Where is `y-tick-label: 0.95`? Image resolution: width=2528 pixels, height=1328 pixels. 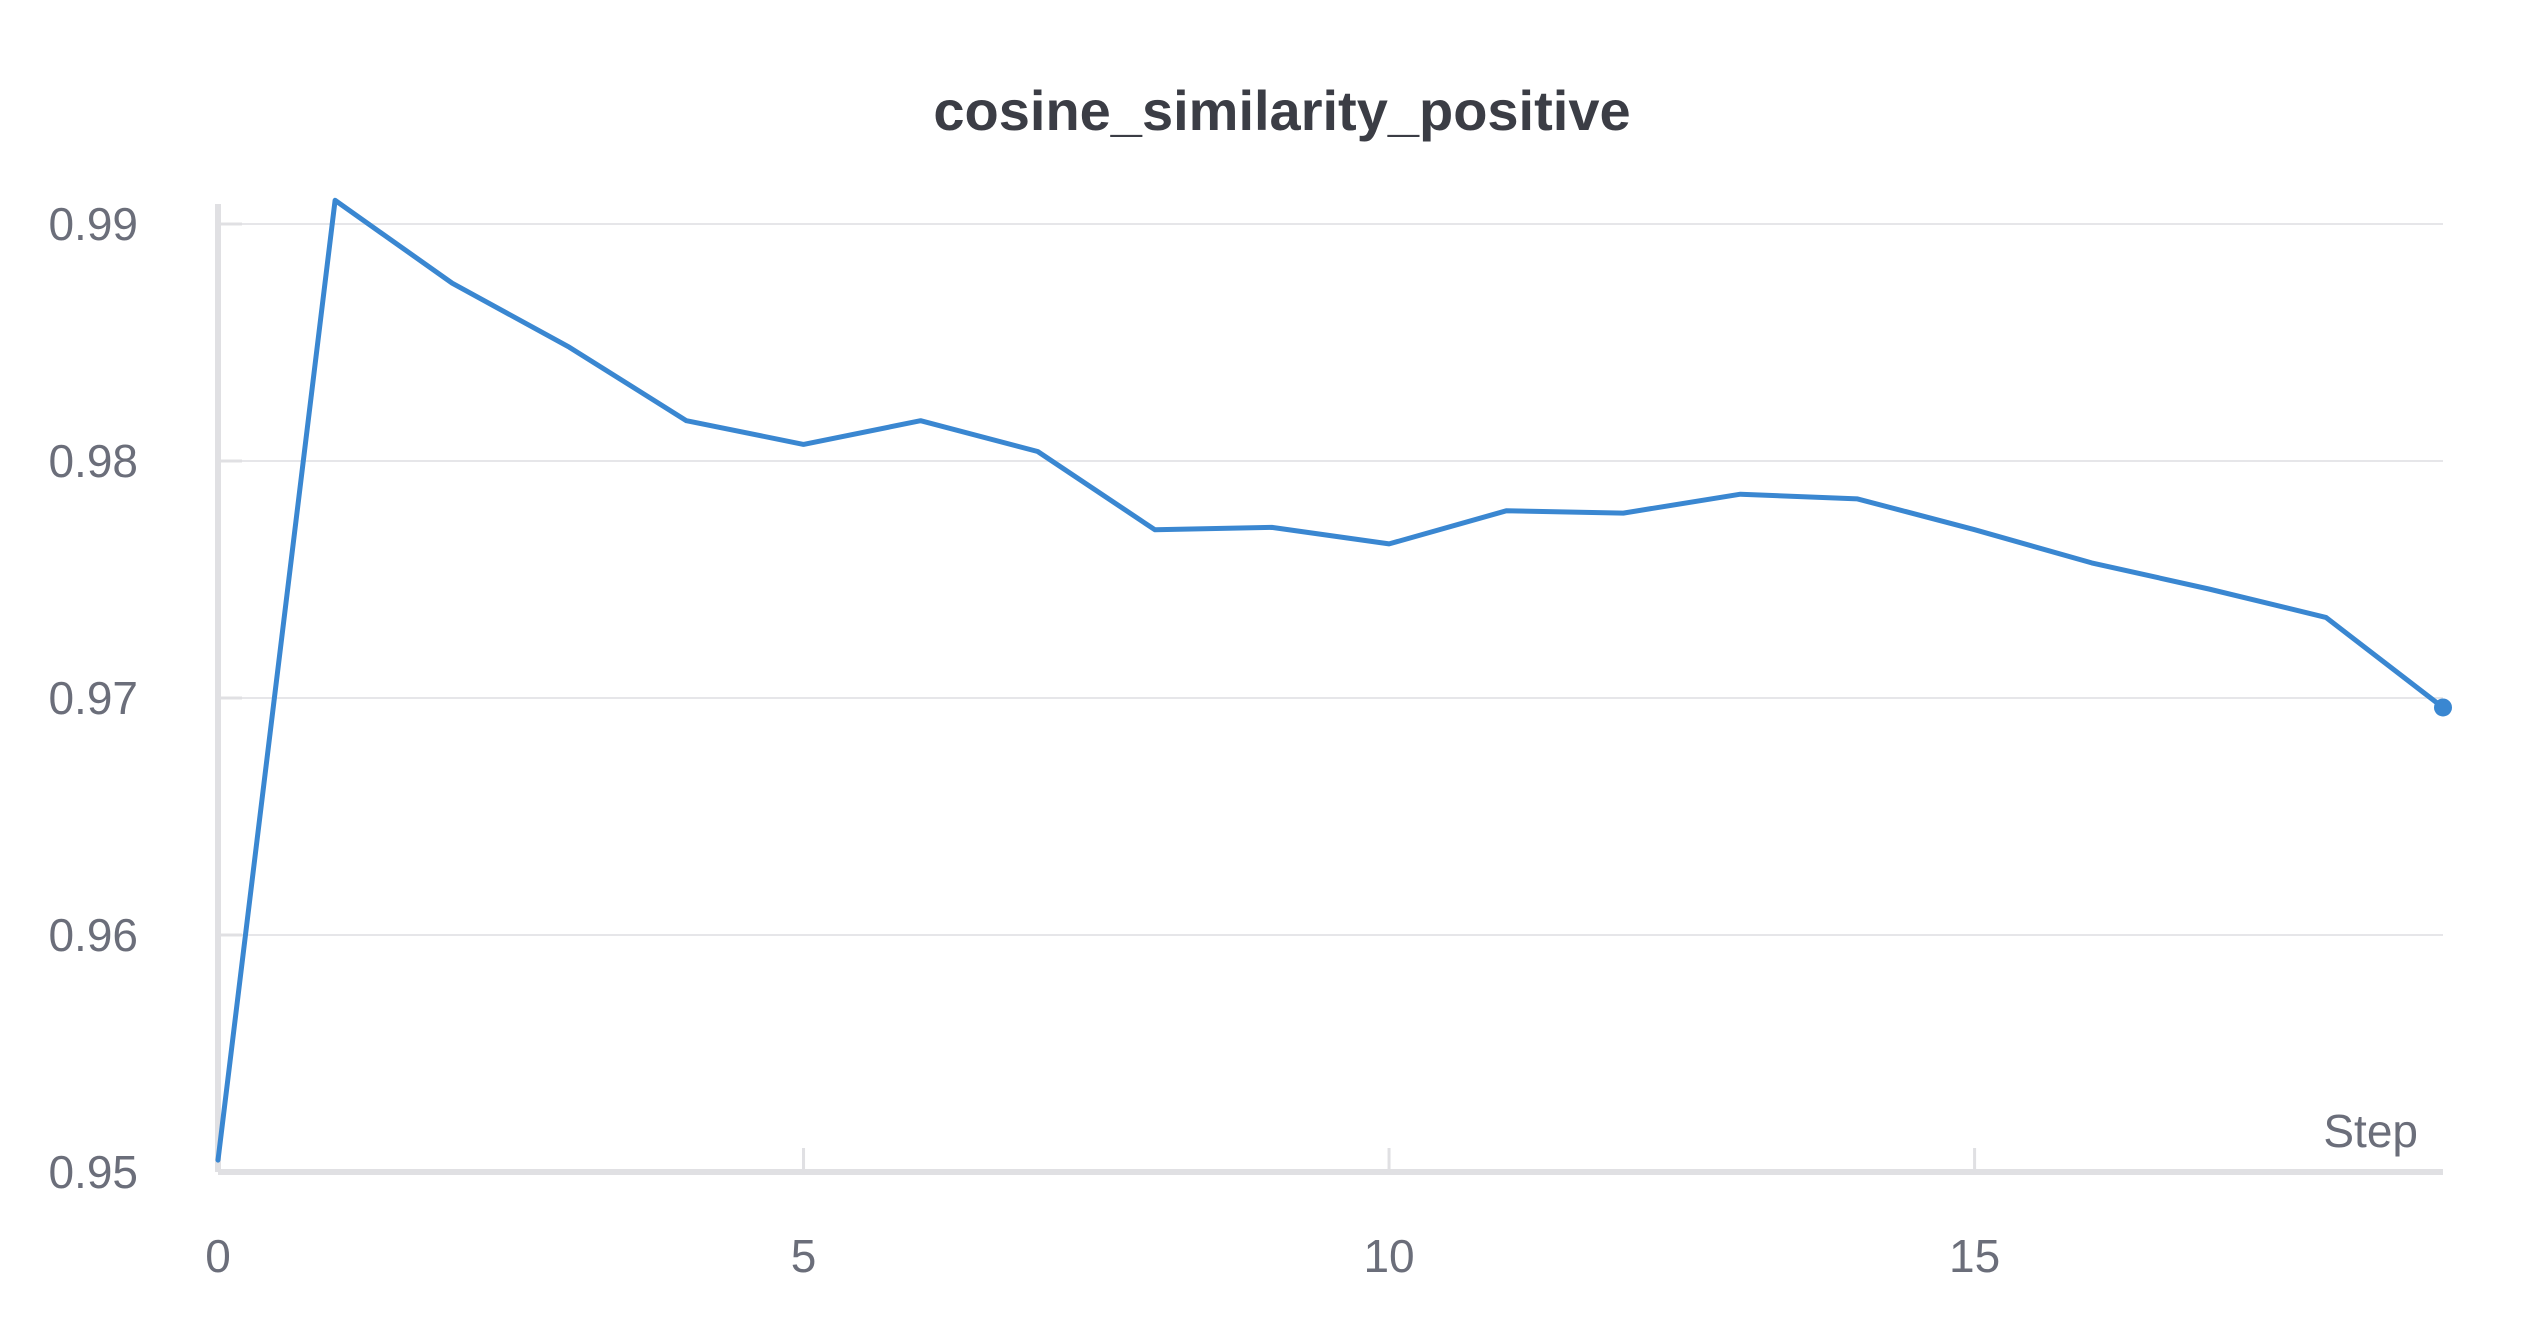
y-tick-label: 0.95 is located at coordinates (93, 1172).